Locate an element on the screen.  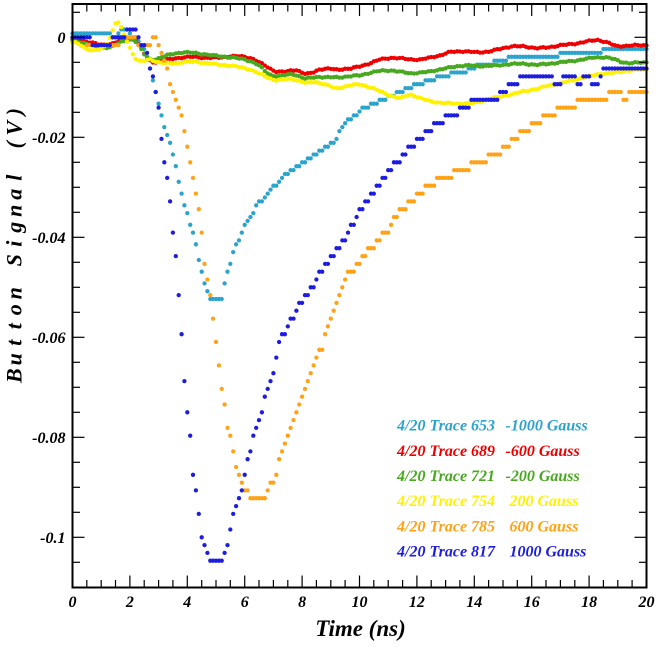
svg-text: 14 is located at coordinates (474, 602).